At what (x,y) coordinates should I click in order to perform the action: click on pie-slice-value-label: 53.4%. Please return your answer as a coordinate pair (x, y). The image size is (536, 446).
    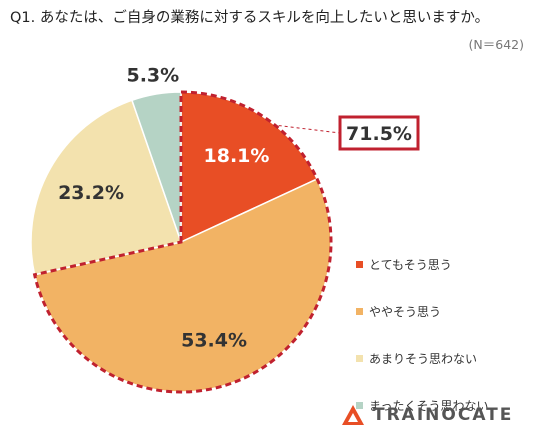
    Looking at the image, I should click on (214, 341).